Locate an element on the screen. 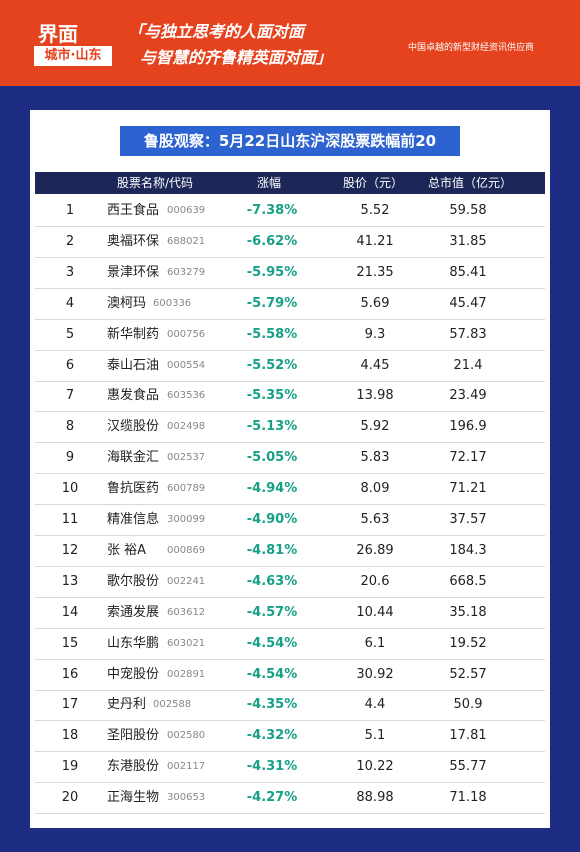 This screenshot has width=580, height=852. column-header: 股票名称/代码 is located at coordinates (155, 183).